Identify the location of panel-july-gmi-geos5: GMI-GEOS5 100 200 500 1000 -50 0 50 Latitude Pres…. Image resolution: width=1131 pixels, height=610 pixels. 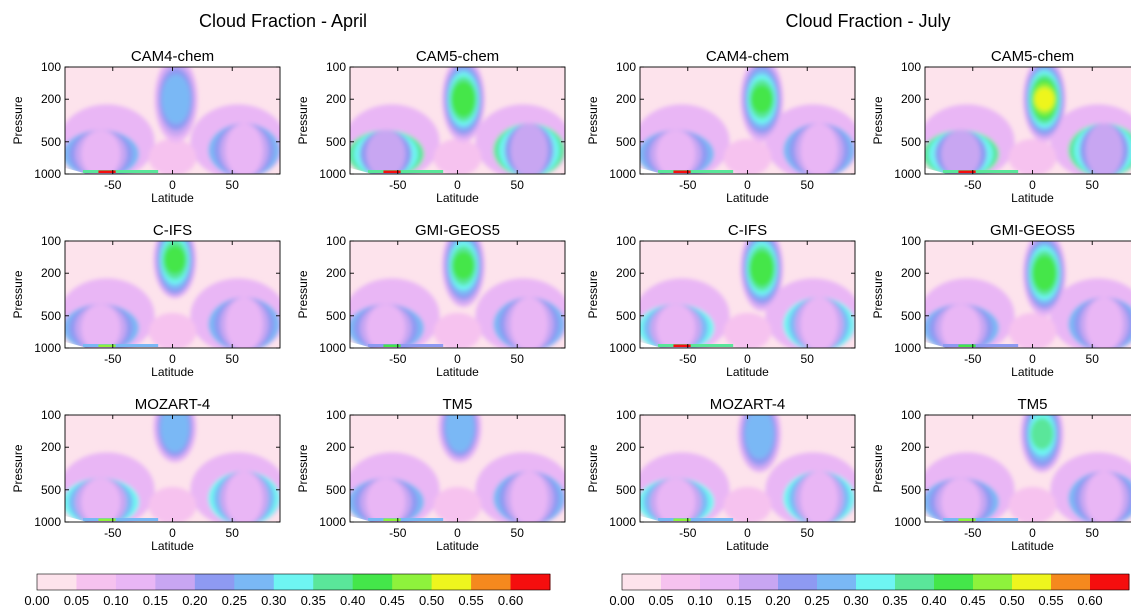
(1001, 300).